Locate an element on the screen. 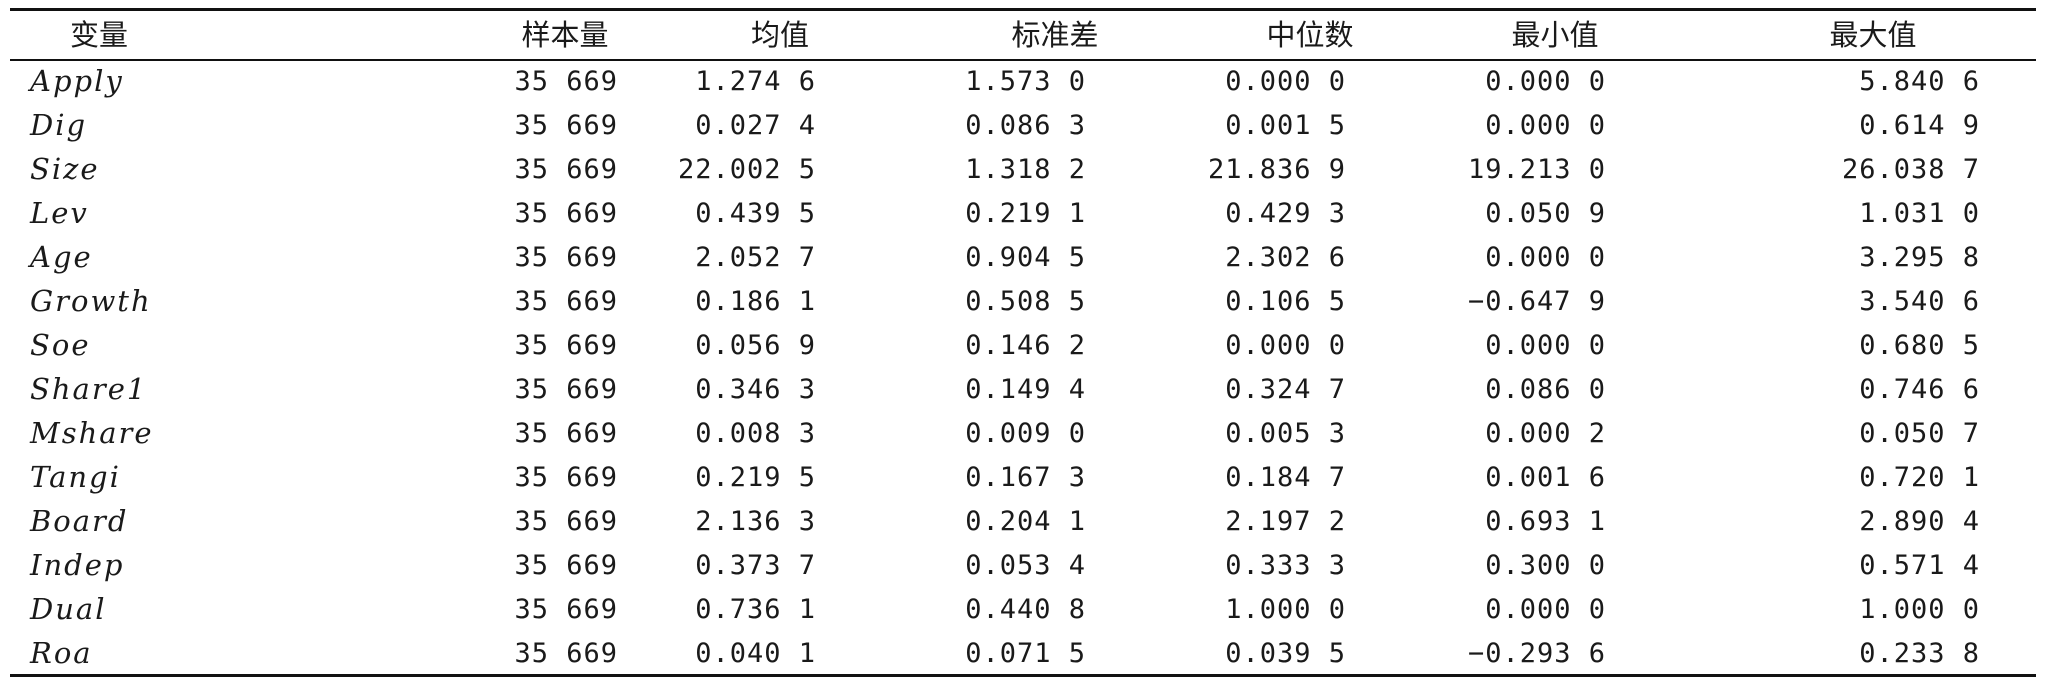 The image size is (2048, 688). mean-cell: 0.439 5 is located at coordinates (755, 213).